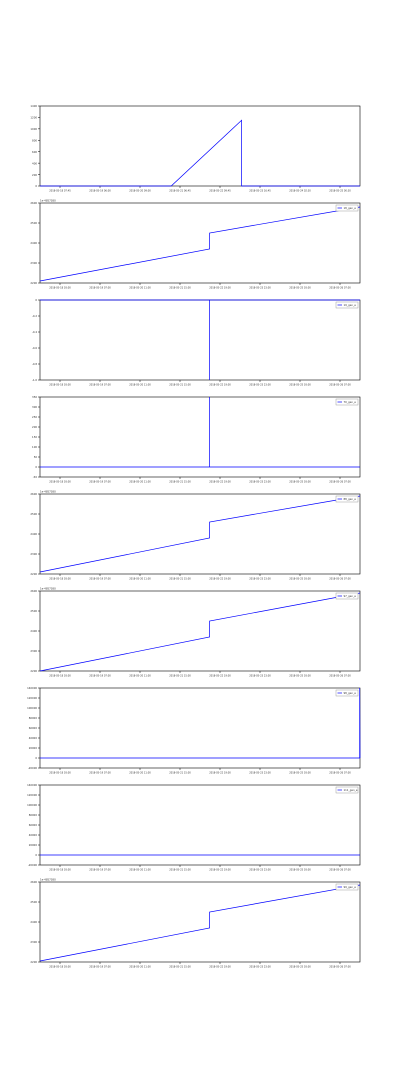 This screenshot has width=400, height=1067. What do you see at coordinates (34, 140) in the screenshot?
I see `y-tick-label: 800` at bounding box center [34, 140].